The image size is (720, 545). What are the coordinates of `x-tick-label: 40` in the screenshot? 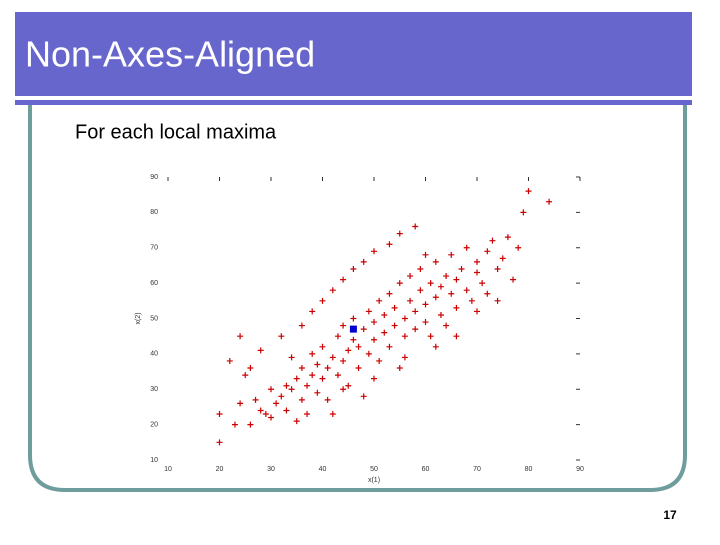 It's located at (323, 469).